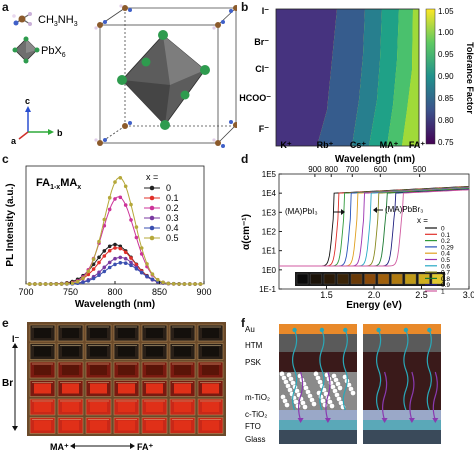 The width and height of the screenshot is (474, 455). I want to click on d-xtick-label-2: 2.5, so click(421, 295).